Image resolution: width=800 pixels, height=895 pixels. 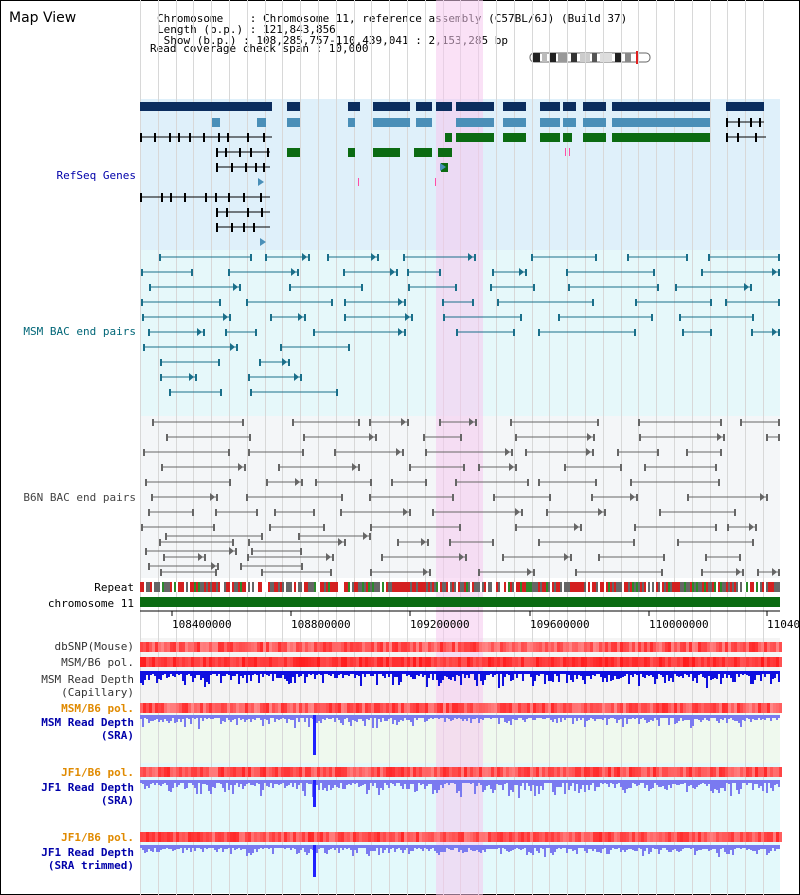 What do you see at coordinates (751, 122) in the screenshot?
I see `gene-exon-tick` at bounding box center [751, 122].